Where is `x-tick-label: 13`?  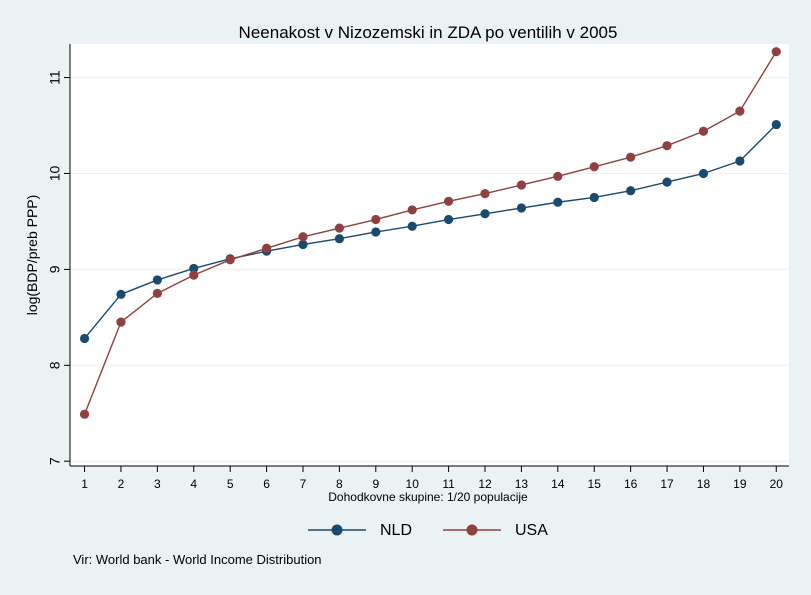
x-tick-label: 13 is located at coordinates (522, 484).